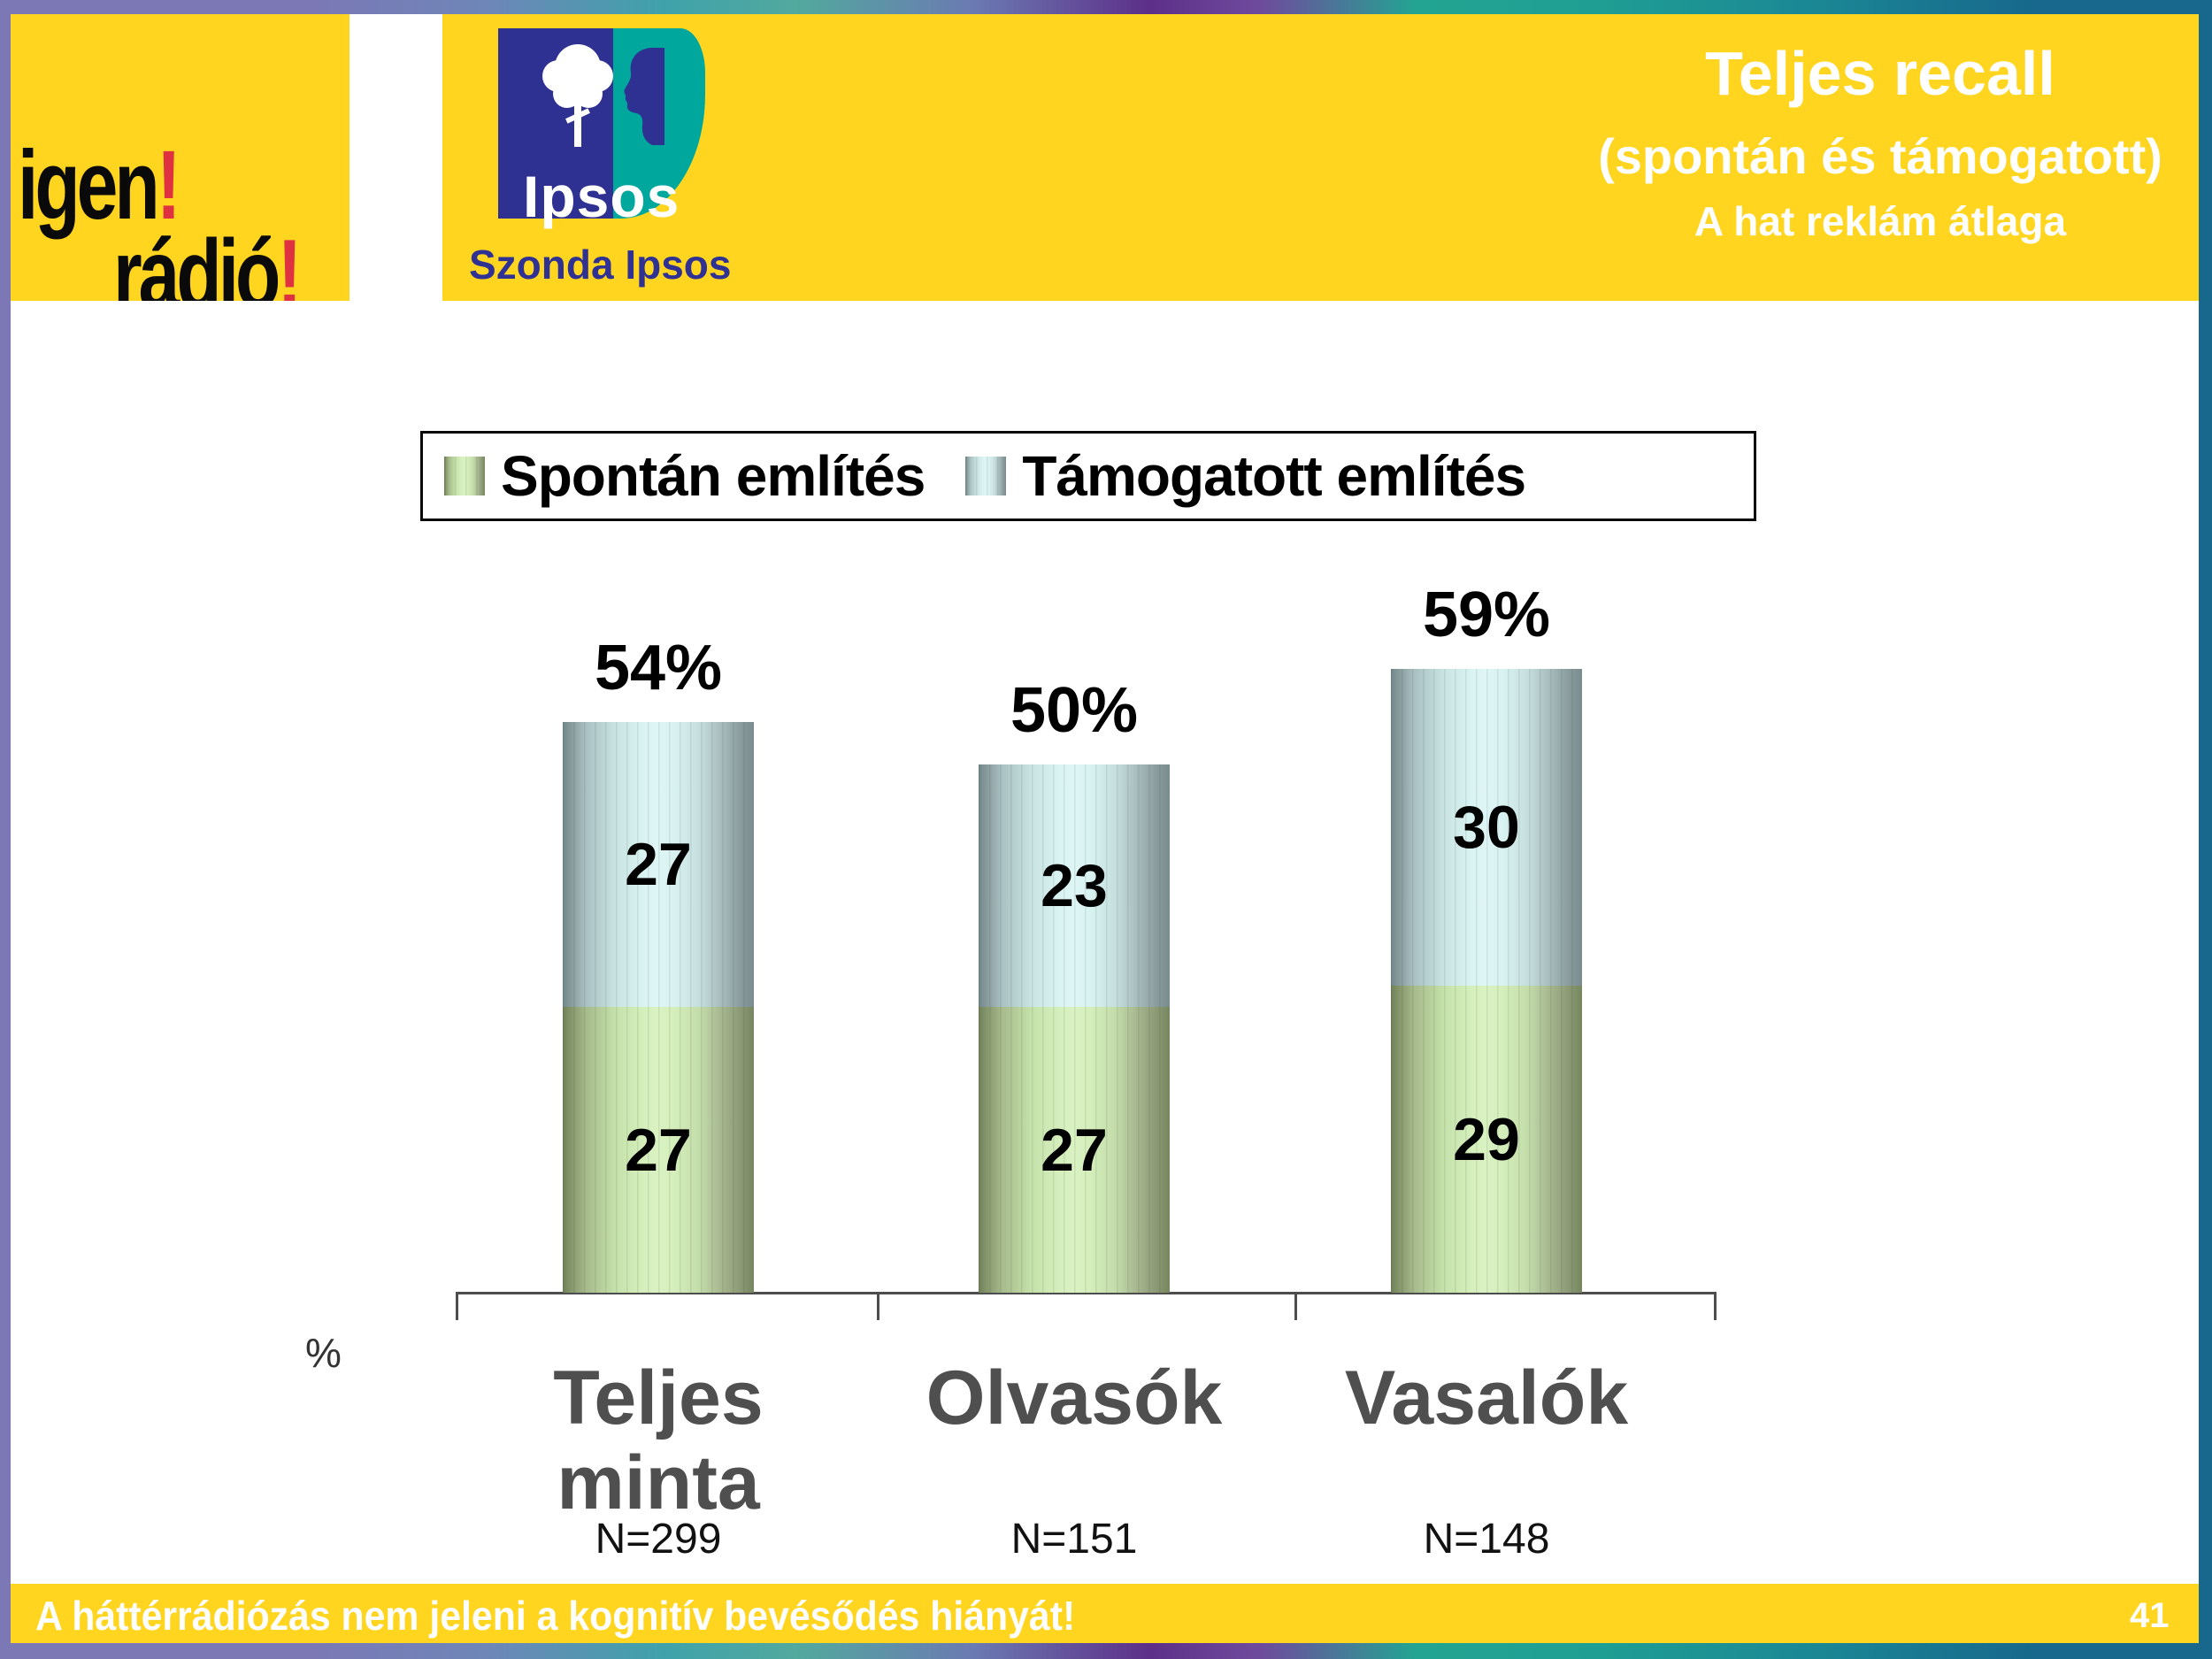 Image resolution: width=2212 pixels, height=1659 pixels. What do you see at coordinates (2150, 1616) in the screenshot?
I see `page-number: 41` at bounding box center [2150, 1616].